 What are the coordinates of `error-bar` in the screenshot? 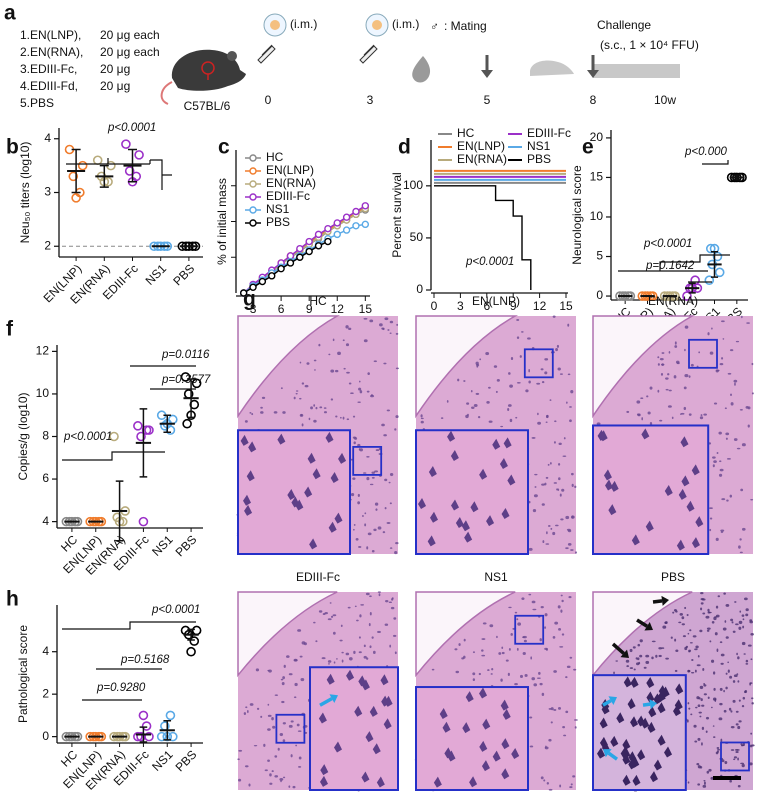 It's located at (714, 264).